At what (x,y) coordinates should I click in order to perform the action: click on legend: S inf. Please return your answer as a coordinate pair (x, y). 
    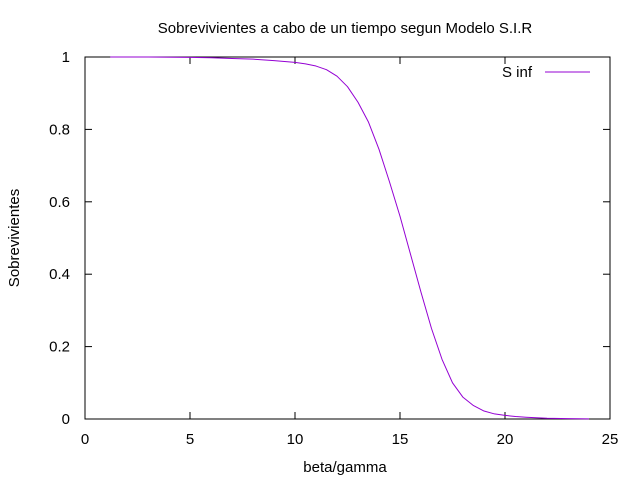
    Looking at the image, I should click on (546, 72).